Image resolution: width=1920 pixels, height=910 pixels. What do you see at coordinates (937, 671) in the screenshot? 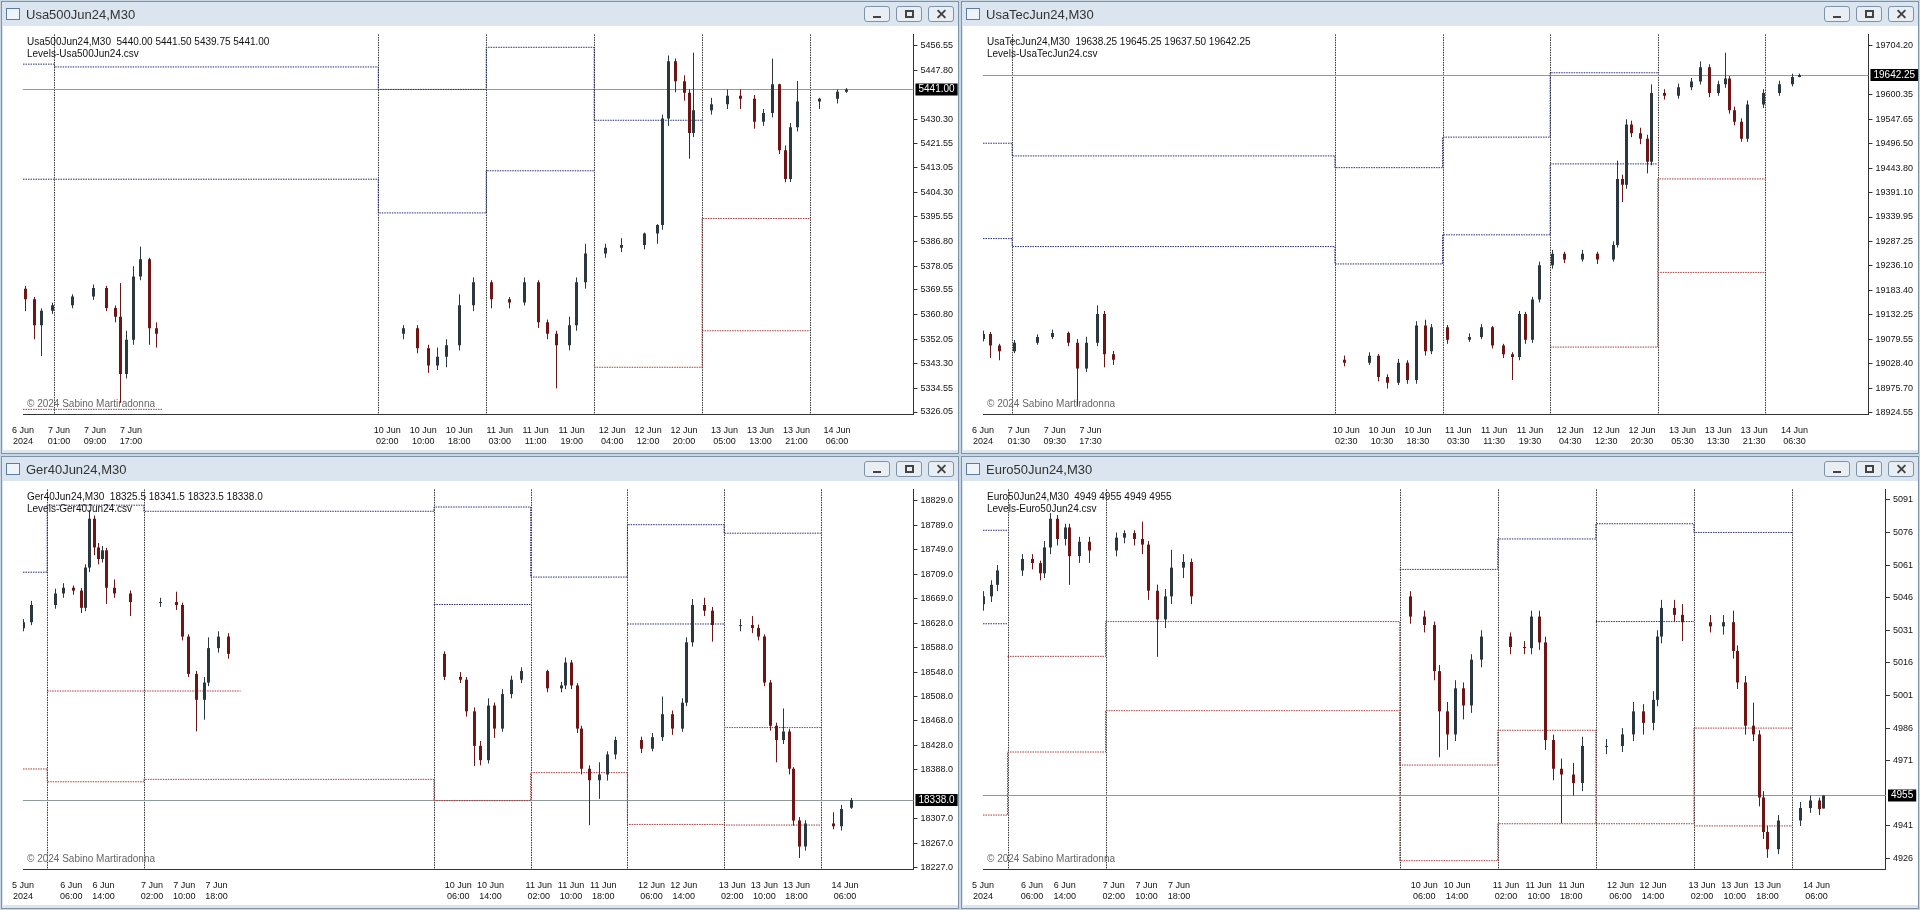
I see `y-tick-label: 18548.0` at bounding box center [937, 671].